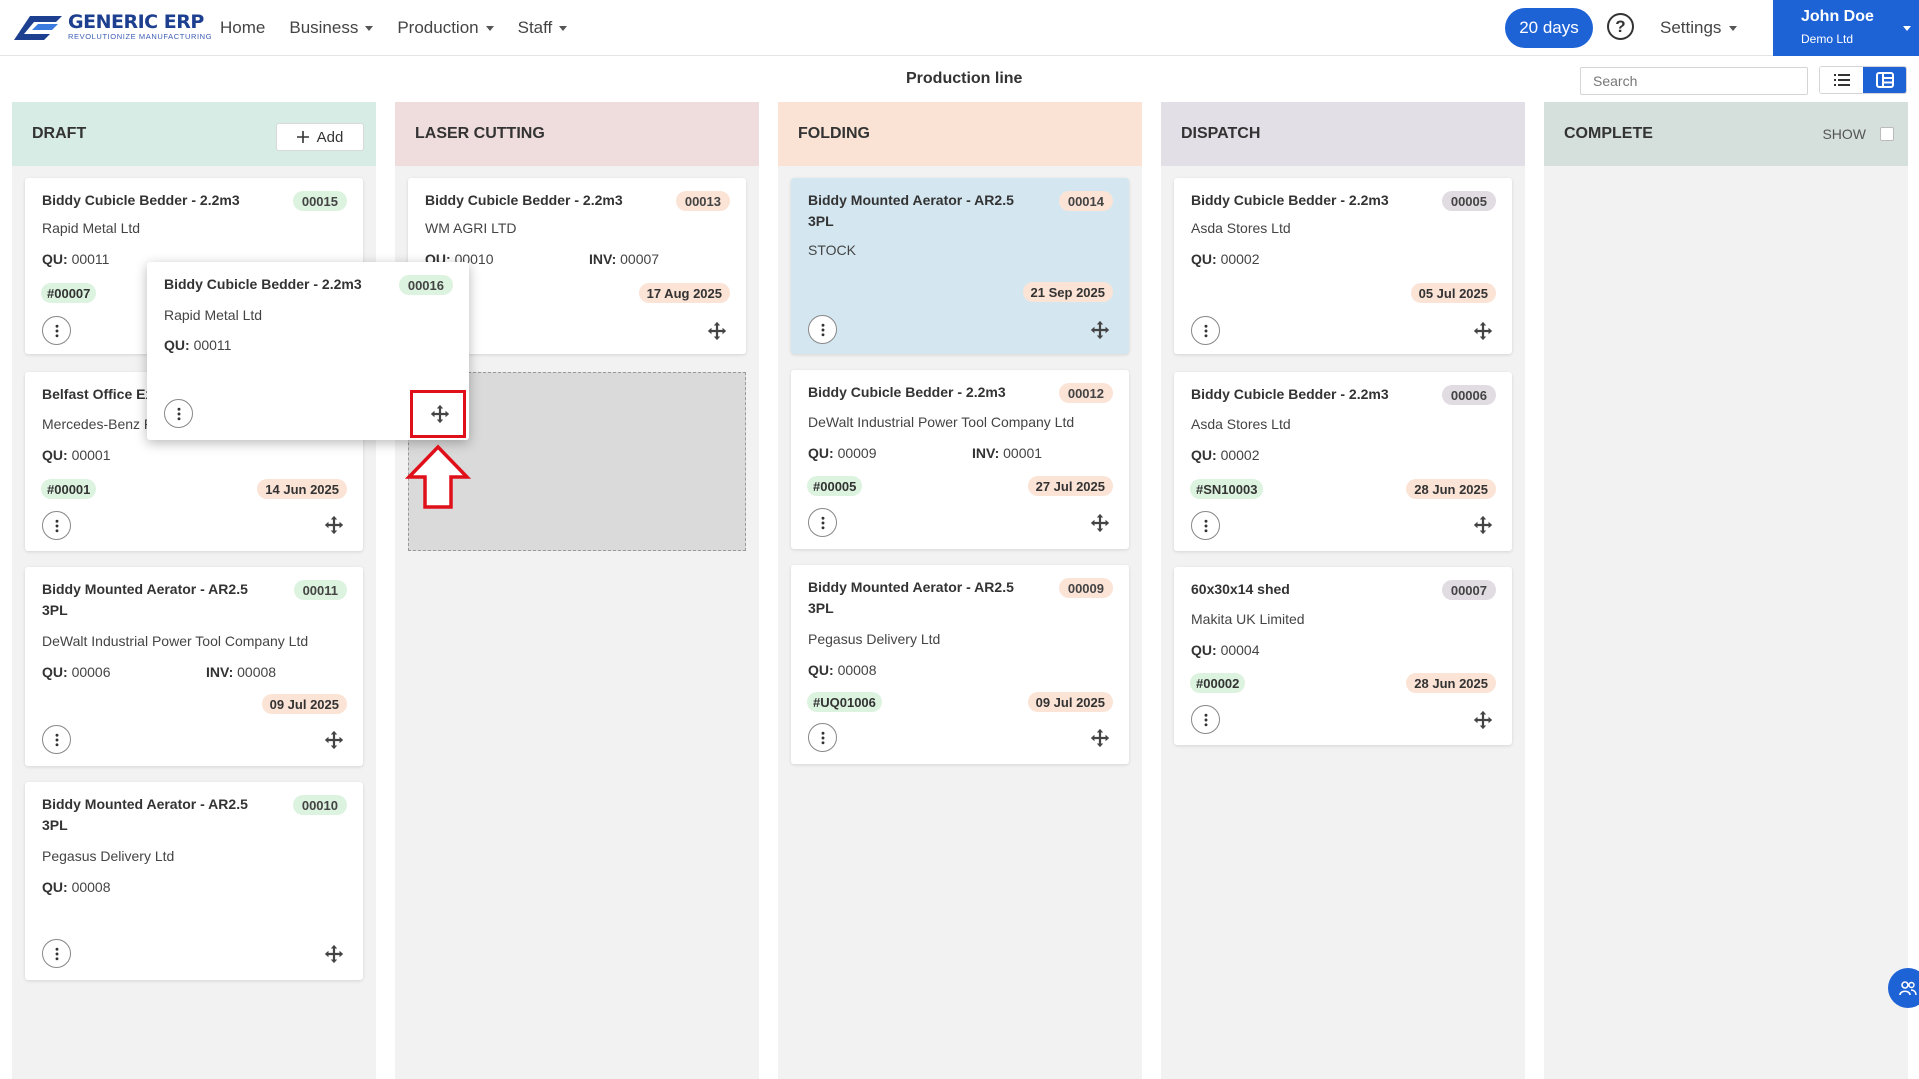 This screenshot has width=1919, height=1079. Describe the element at coordinates (857, 670) in the screenshot. I see `qu-value: 00008` at that location.